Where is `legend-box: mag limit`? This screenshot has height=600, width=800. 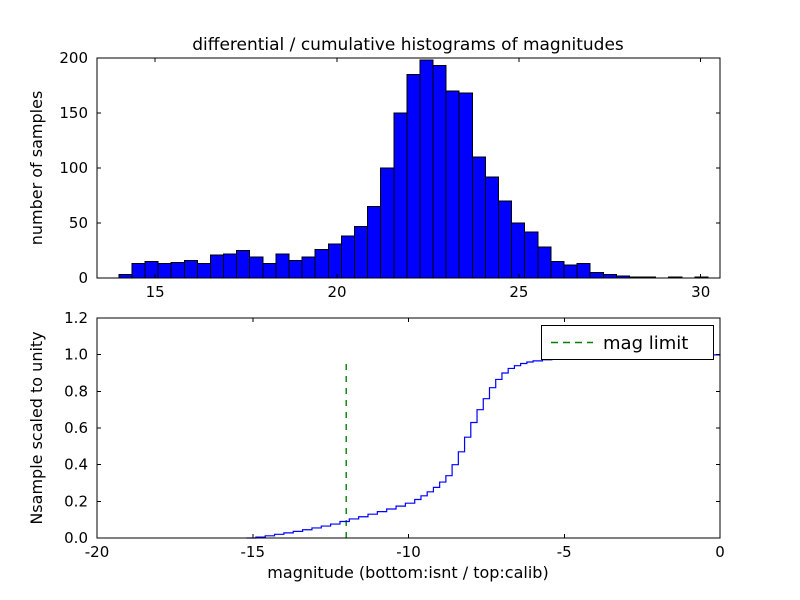
legend-box: mag limit is located at coordinates (627, 342).